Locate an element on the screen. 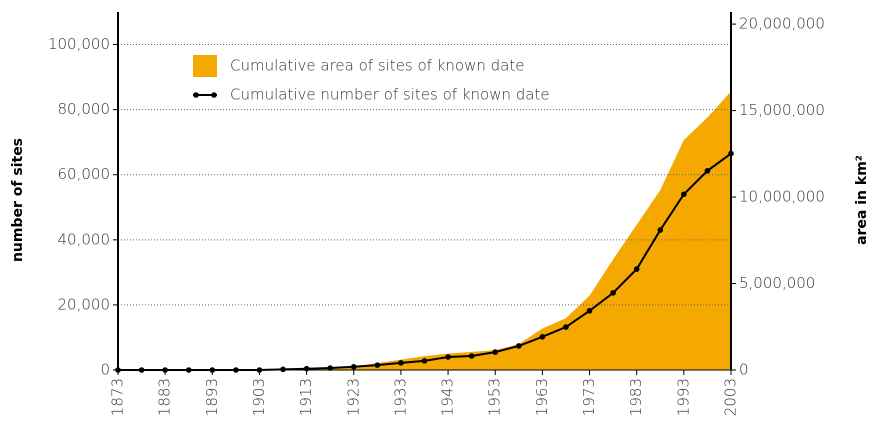 This screenshot has height=432, width=880. y-axis-label: number of sites is located at coordinates (18, 200).